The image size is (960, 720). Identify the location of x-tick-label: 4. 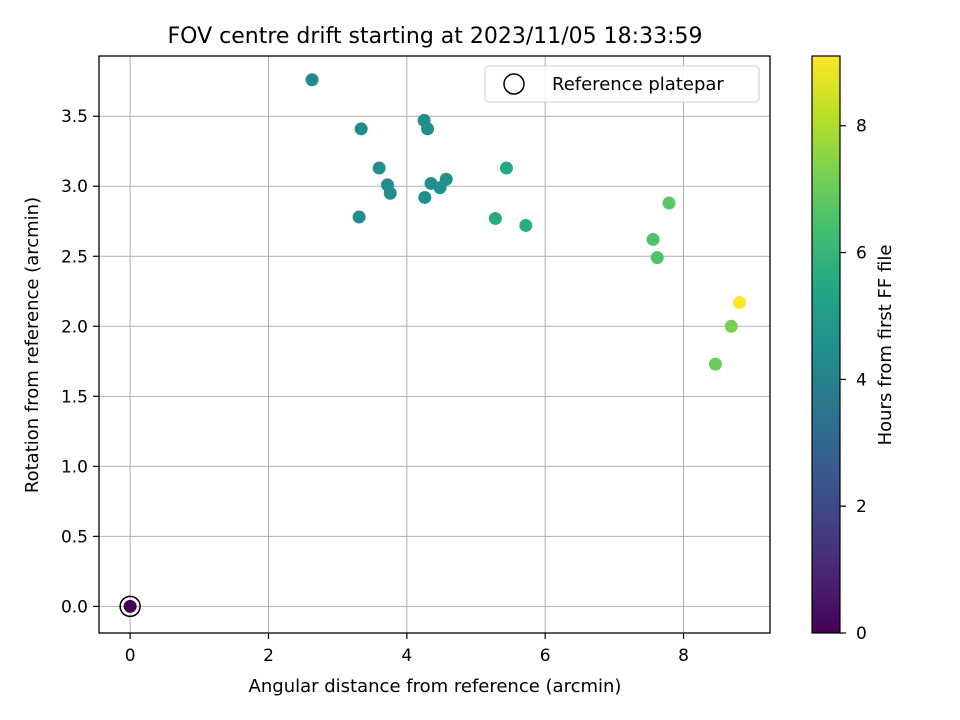
(406, 656).